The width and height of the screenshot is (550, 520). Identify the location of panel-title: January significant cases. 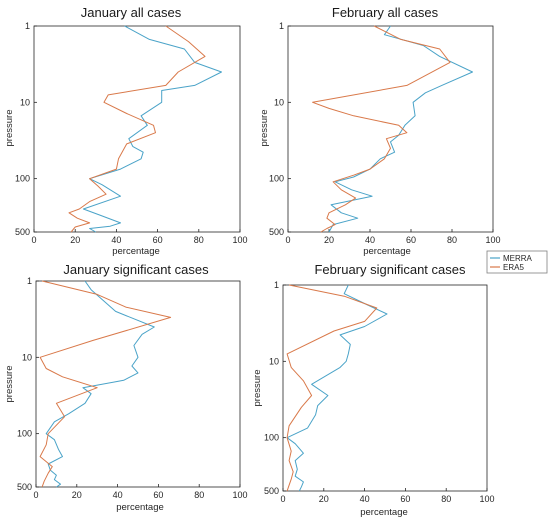
(136, 269).